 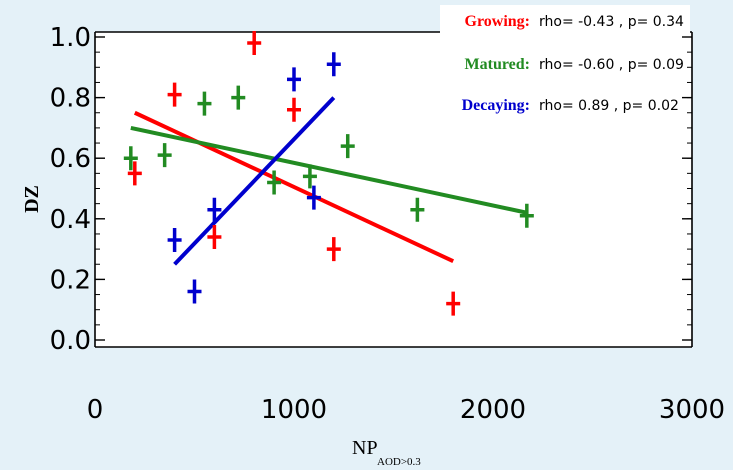 What do you see at coordinates (70, 38) in the screenshot?
I see `y-tick-label: 1.0` at bounding box center [70, 38].